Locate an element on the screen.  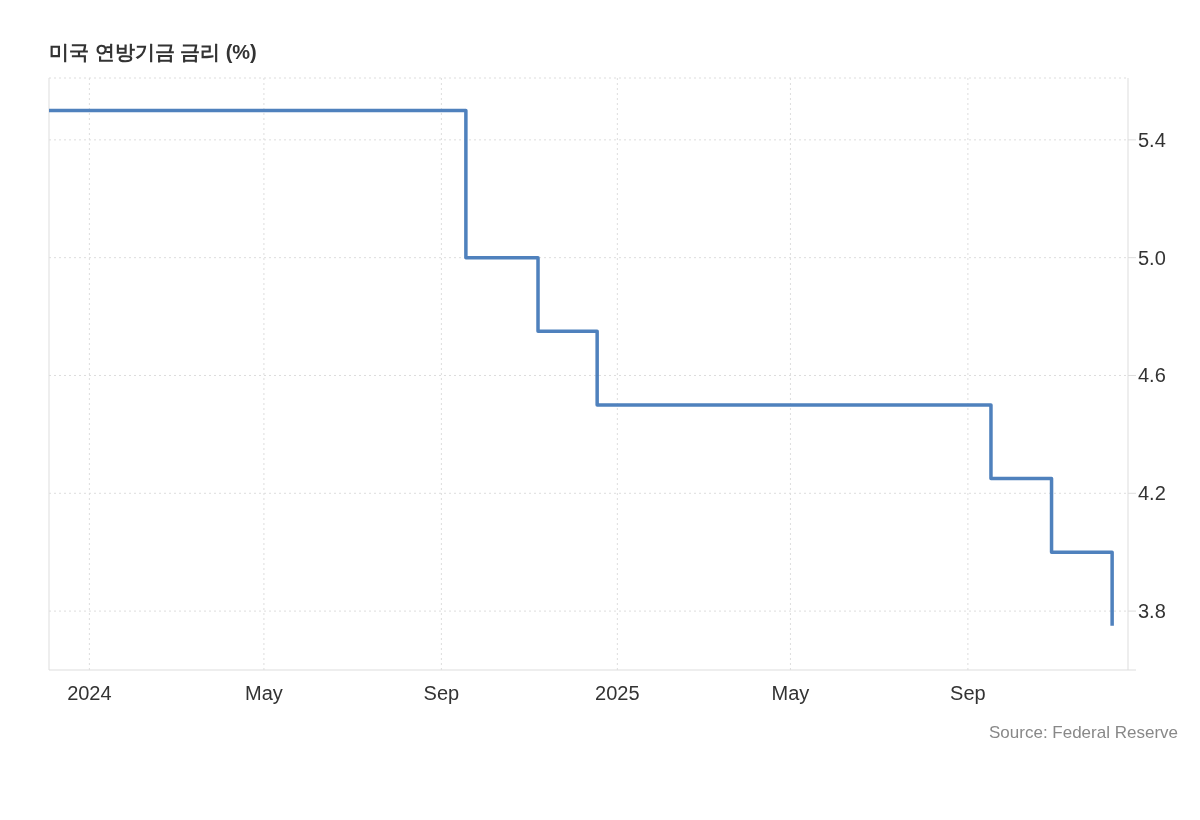
y-tick-label: 3.8 is located at coordinates (1152, 611).